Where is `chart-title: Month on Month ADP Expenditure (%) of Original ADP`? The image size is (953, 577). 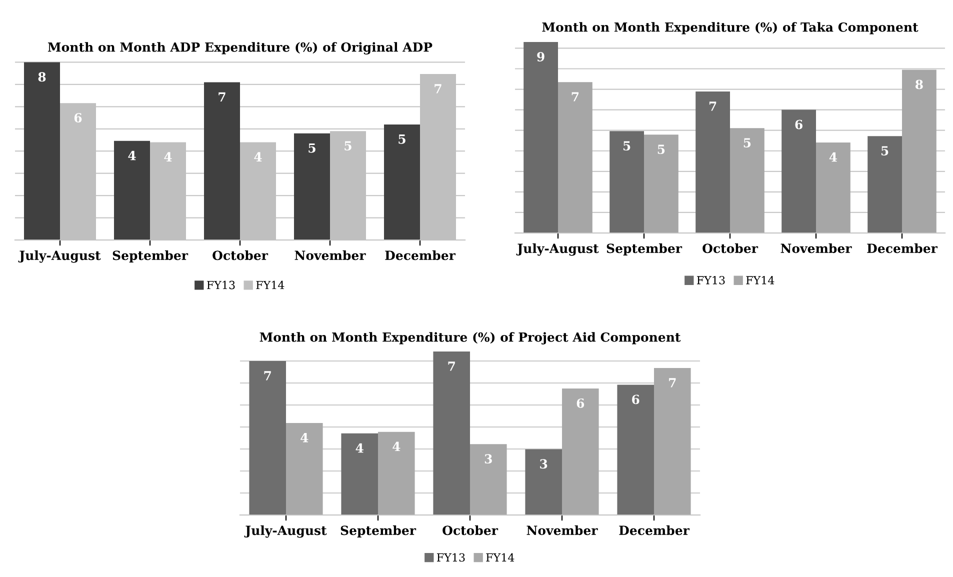
chart-title: Month on Month ADP Expenditure (%) of Original ADP is located at coordinates (240, 48).